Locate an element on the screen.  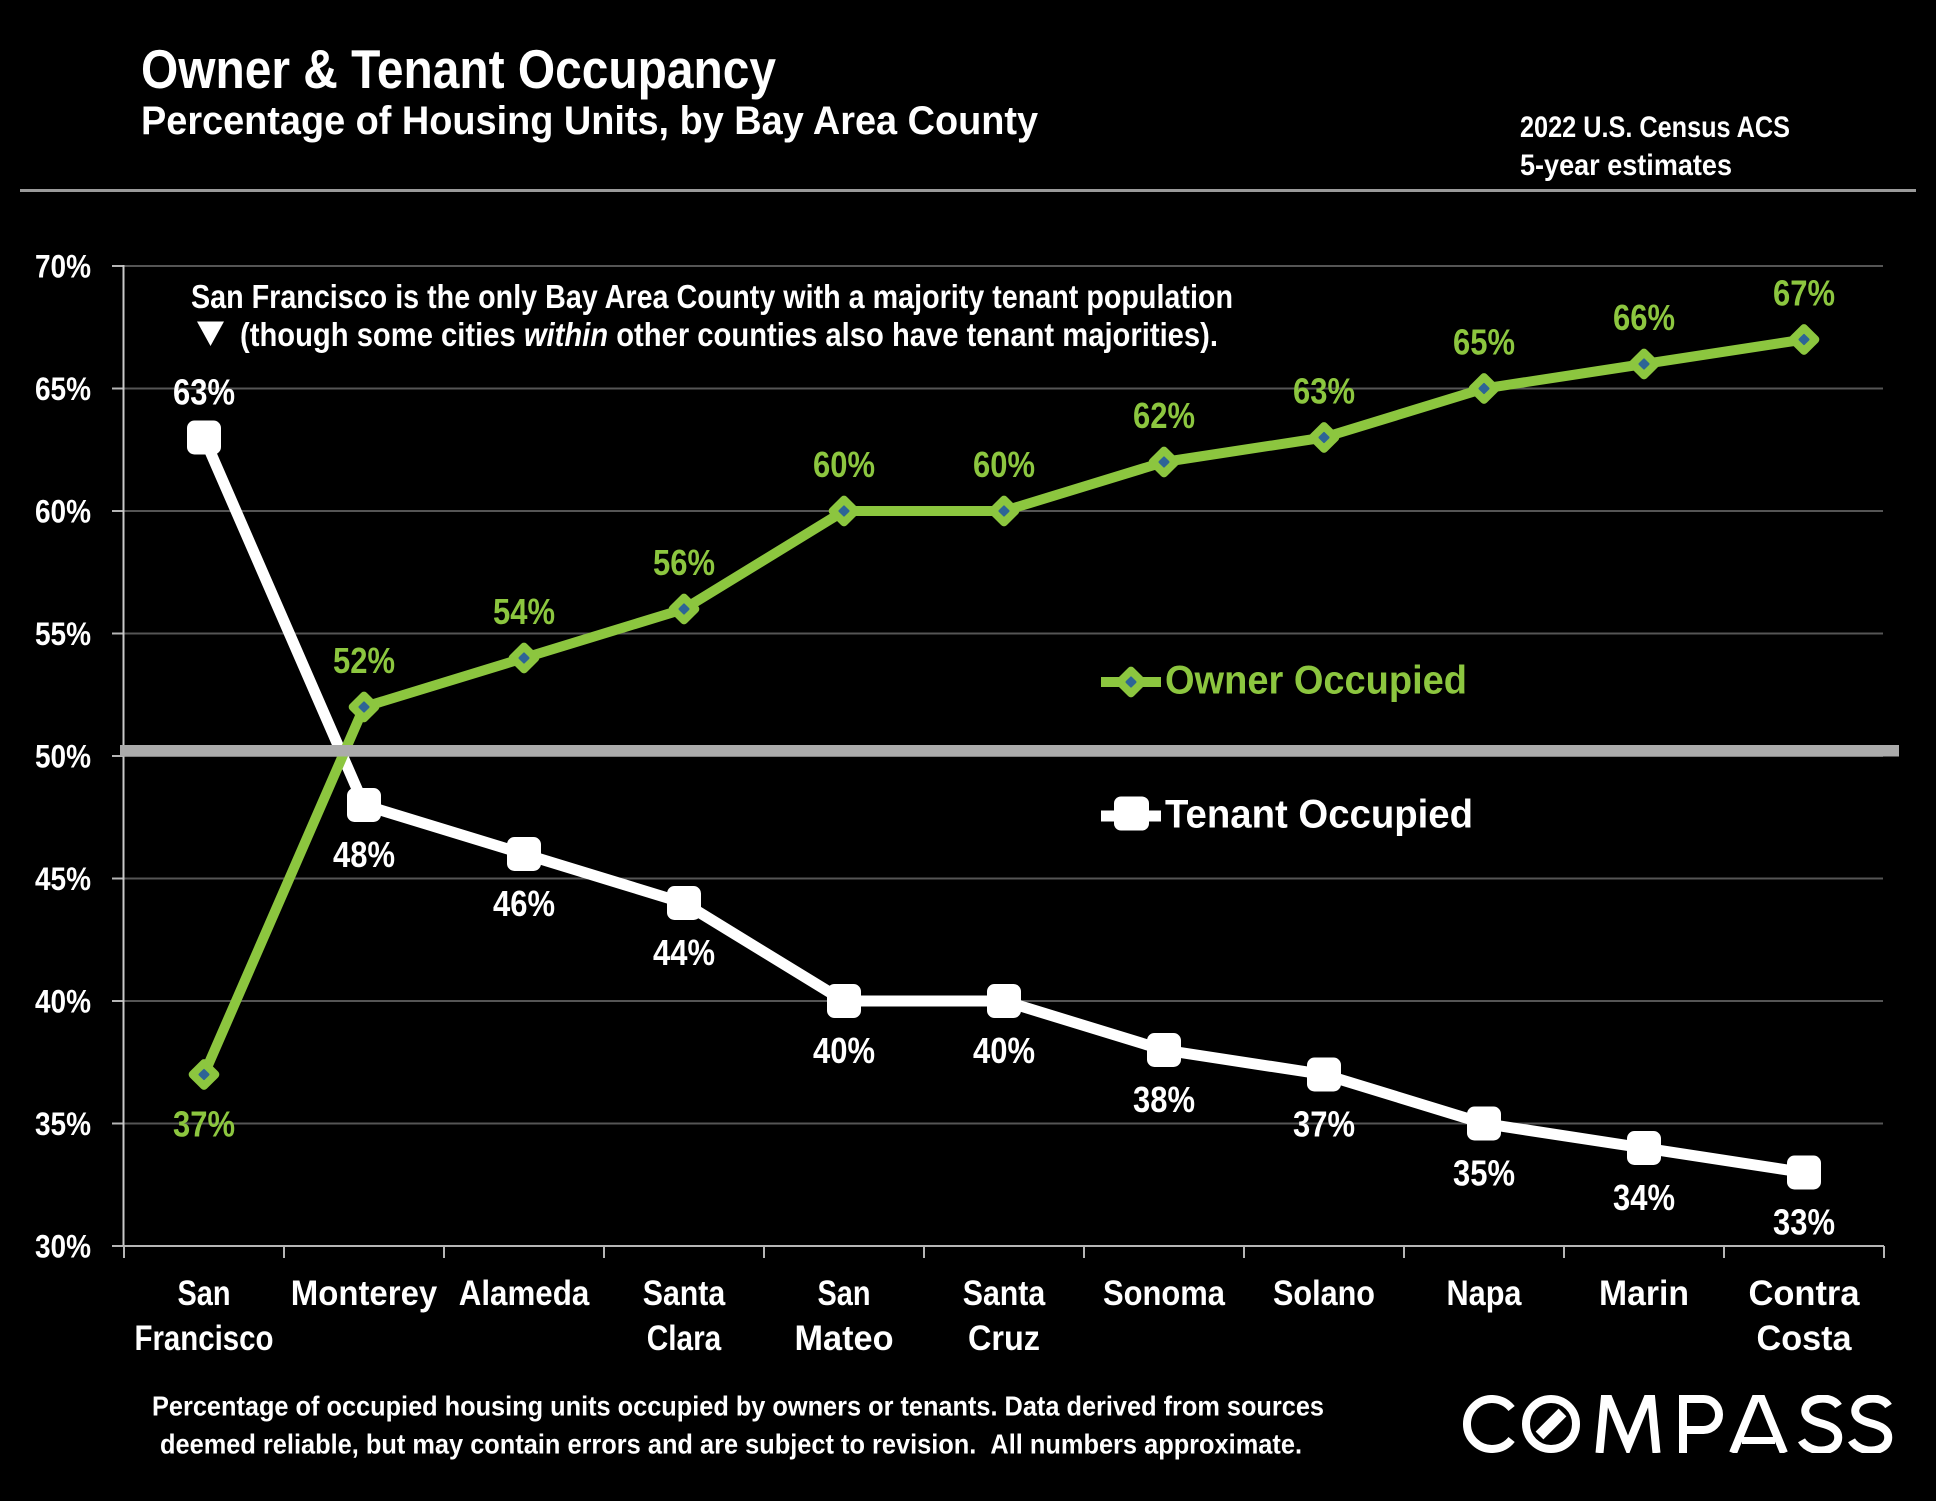
svg-text: Costa is located at coordinates (1805, 1338).